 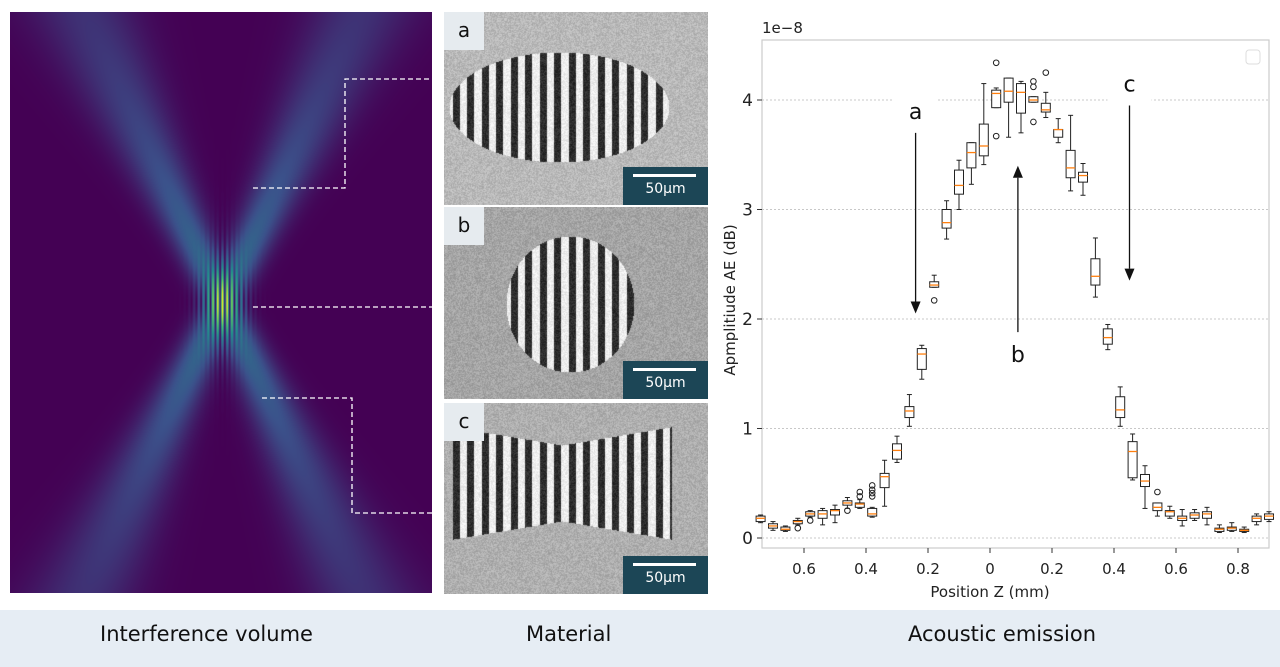 What do you see at coordinates (347, 455) in the screenshot?
I see `connector-c` at bounding box center [347, 455].